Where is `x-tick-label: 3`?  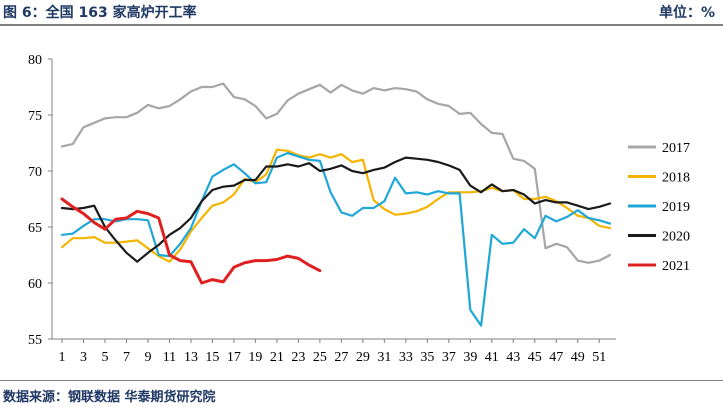
x-tick-label: 3 is located at coordinates (83, 357).